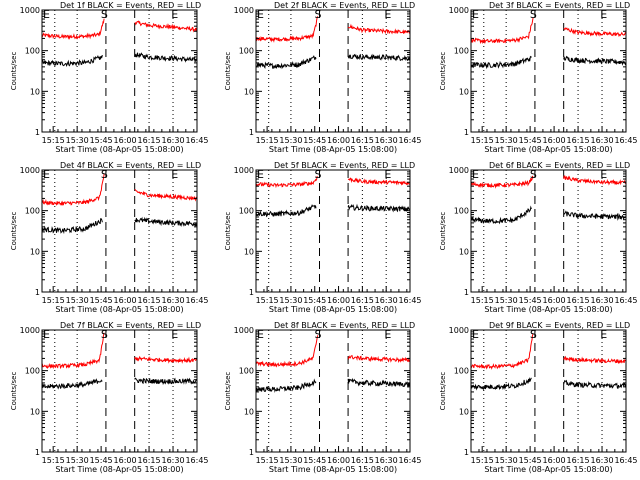 The width and height of the screenshot is (640, 480). I want to click on chart-title: Det 9f BLACK = Events, RED = LLD, so click(559, 325).